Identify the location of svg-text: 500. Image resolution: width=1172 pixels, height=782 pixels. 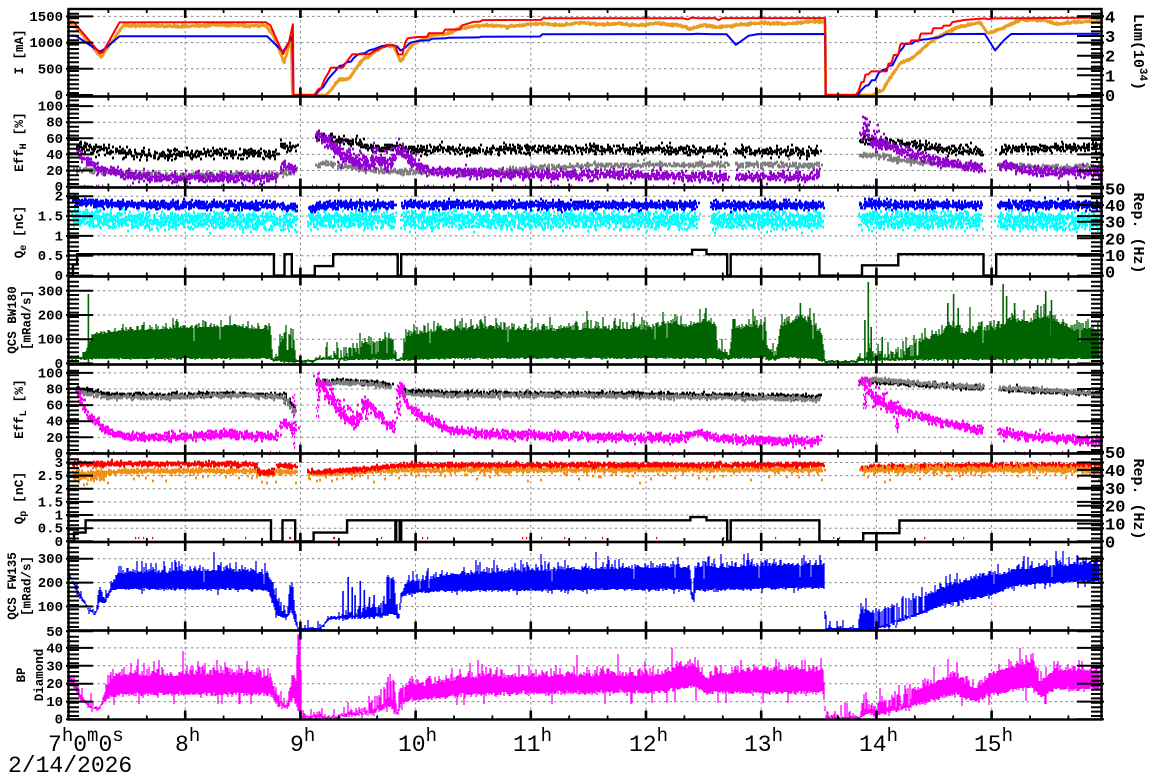
(50, 70).